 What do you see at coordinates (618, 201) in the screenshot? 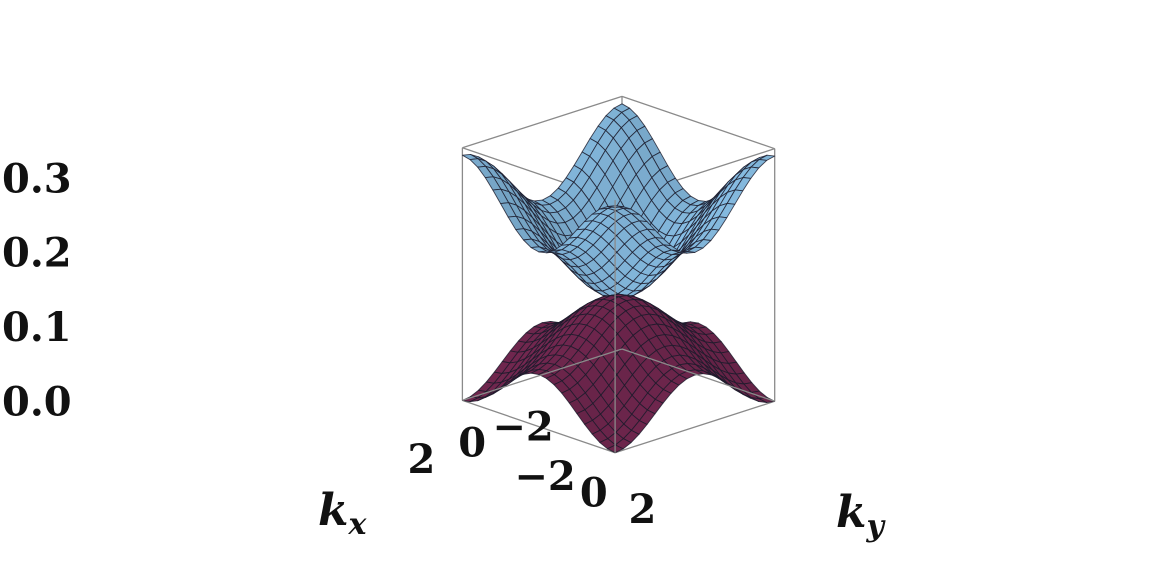
I see `upper-band-surface` at bounding box center [618, 201].